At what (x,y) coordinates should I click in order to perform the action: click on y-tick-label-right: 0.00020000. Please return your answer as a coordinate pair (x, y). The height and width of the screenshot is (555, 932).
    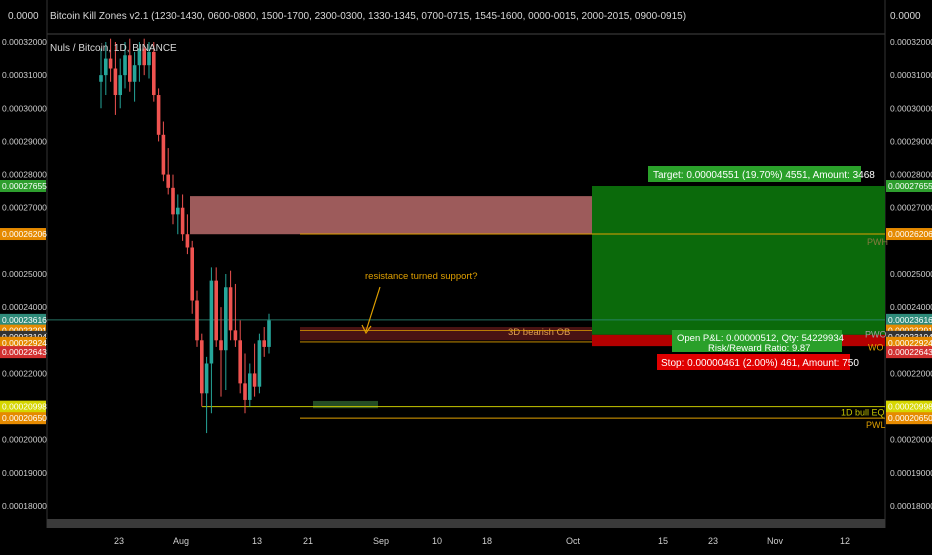
    Looking at the image, I should click on (911, 440).